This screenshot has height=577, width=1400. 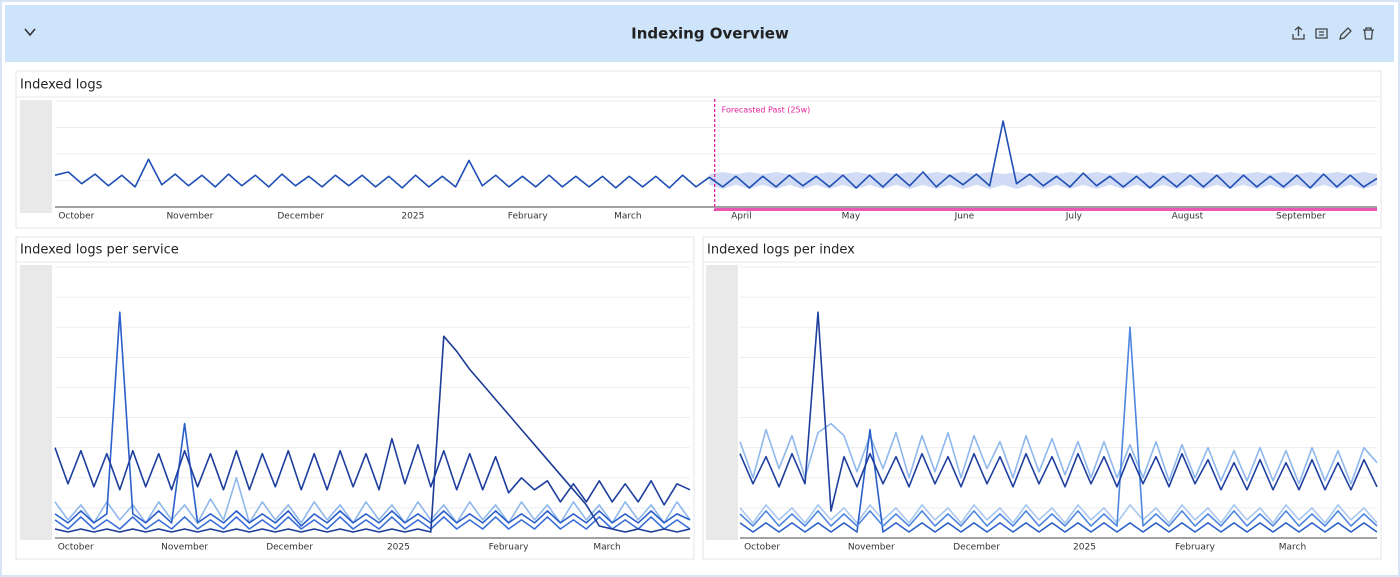 What do you see at coordinates (851, 217) in the screenshot?
I see `x-tick-label: May` at bounding box center [851, 217].